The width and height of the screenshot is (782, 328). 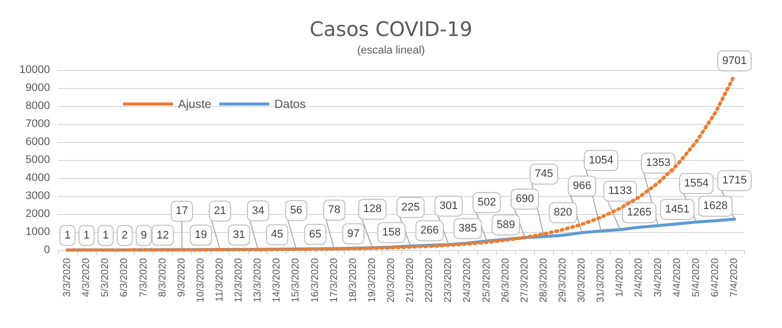 I want to click on x-tick-label: 16/3/2020, so click(x=315, y=280).